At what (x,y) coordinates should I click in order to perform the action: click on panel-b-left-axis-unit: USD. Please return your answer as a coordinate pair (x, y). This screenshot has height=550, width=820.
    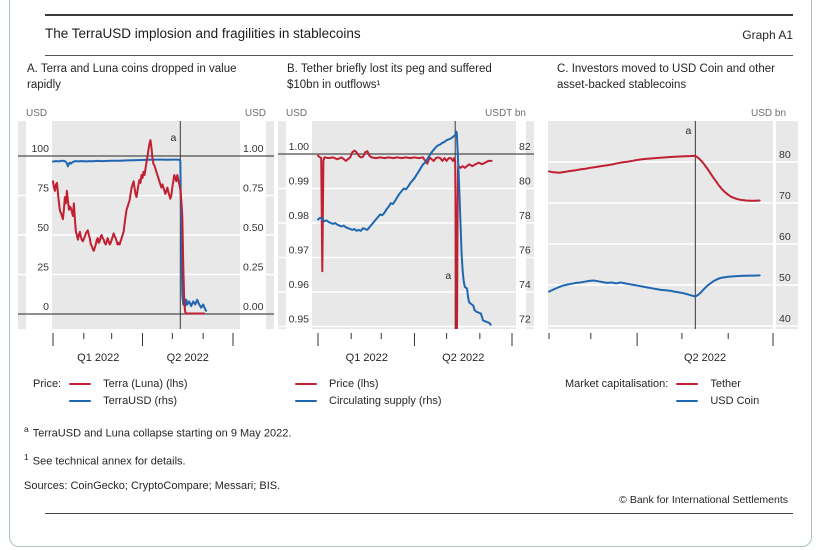
    Looking at the image, I should click on (297, 113).